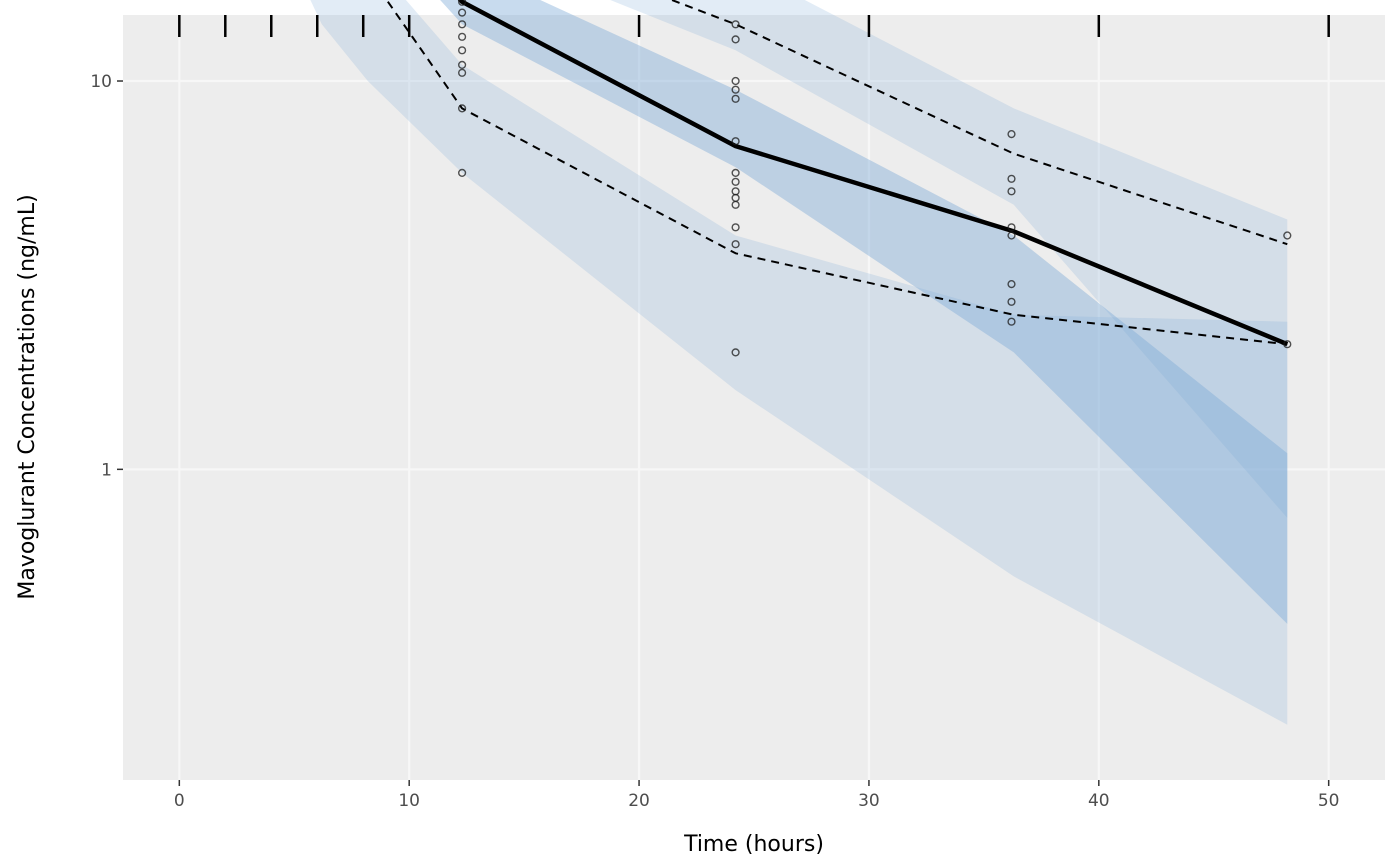 This screenshot has height=865, width=1400. Describe the element at coordinates (753, 844) in the screenshot. I see `x-axis-title: Time (hours)` at that location.